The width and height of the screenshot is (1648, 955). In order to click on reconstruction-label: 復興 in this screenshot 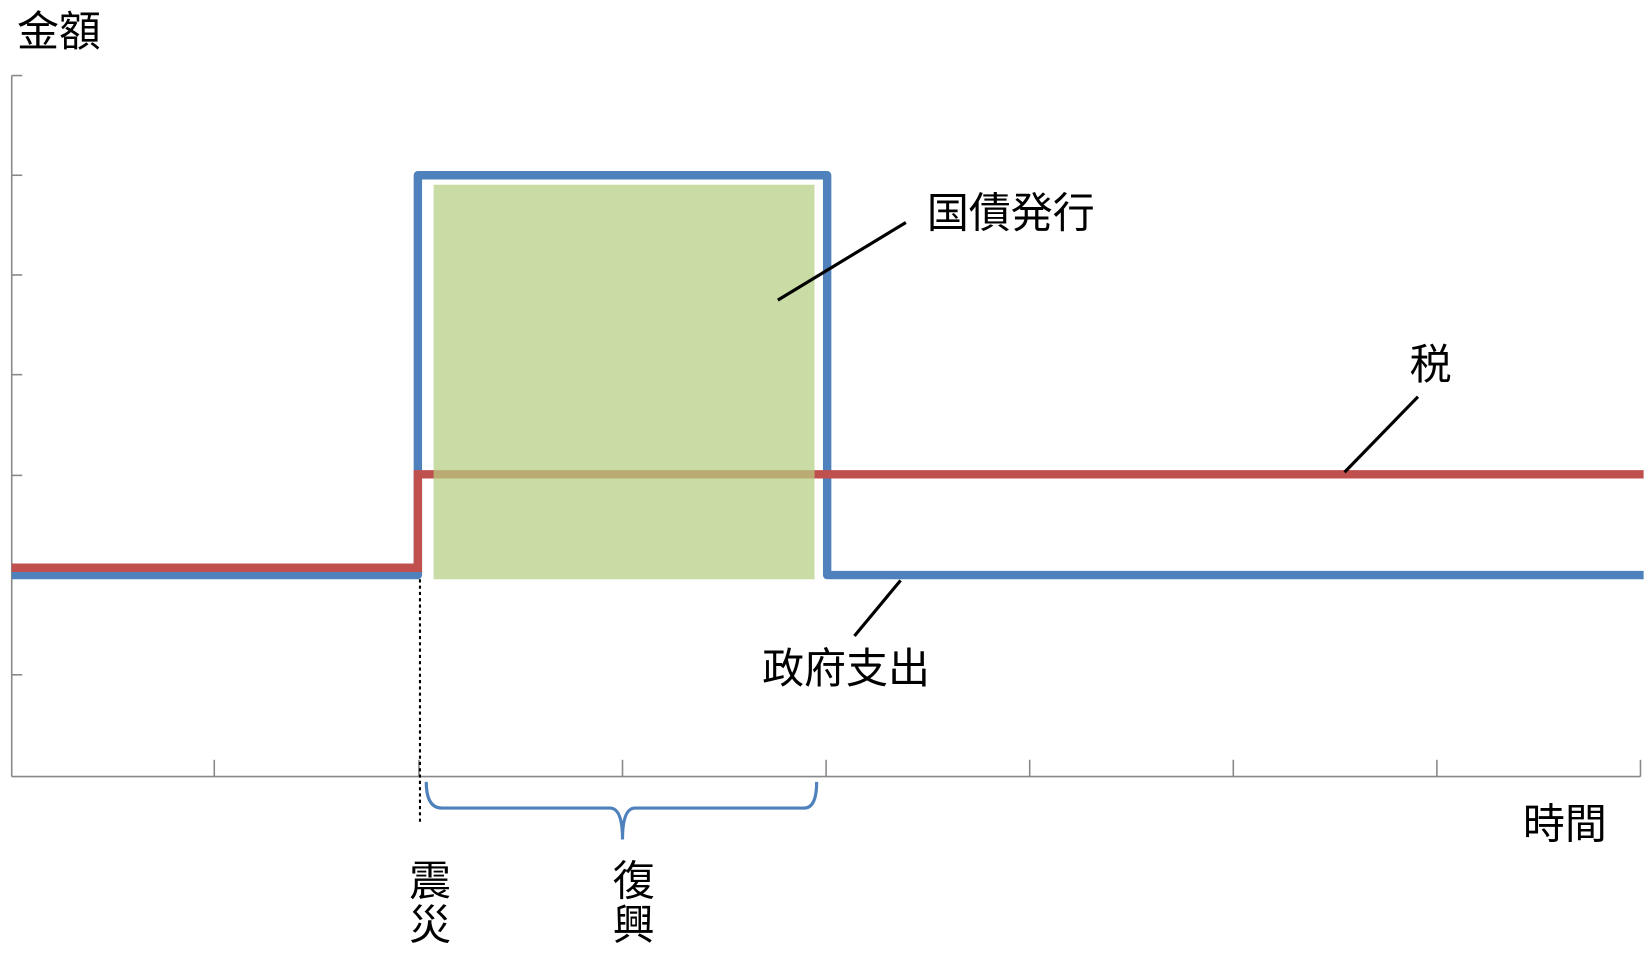, I will do `click(630, 902)`.